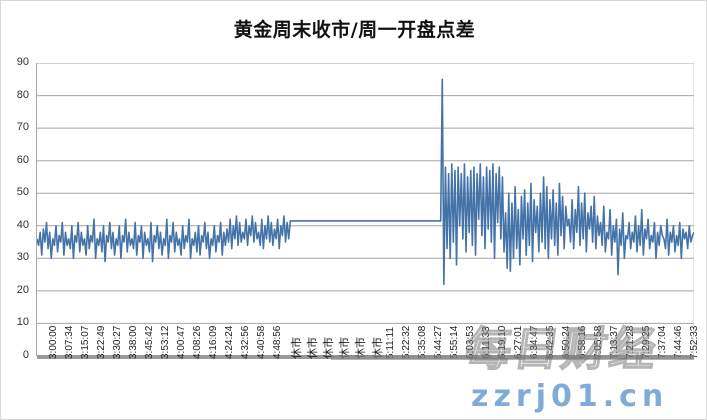 This screenshot has height=420, width=707. What do you see at coordinates (550, 342) in the screenshot?
I see `x-axis-tick-label: 6:42:35` at bounding box center [550, 342].